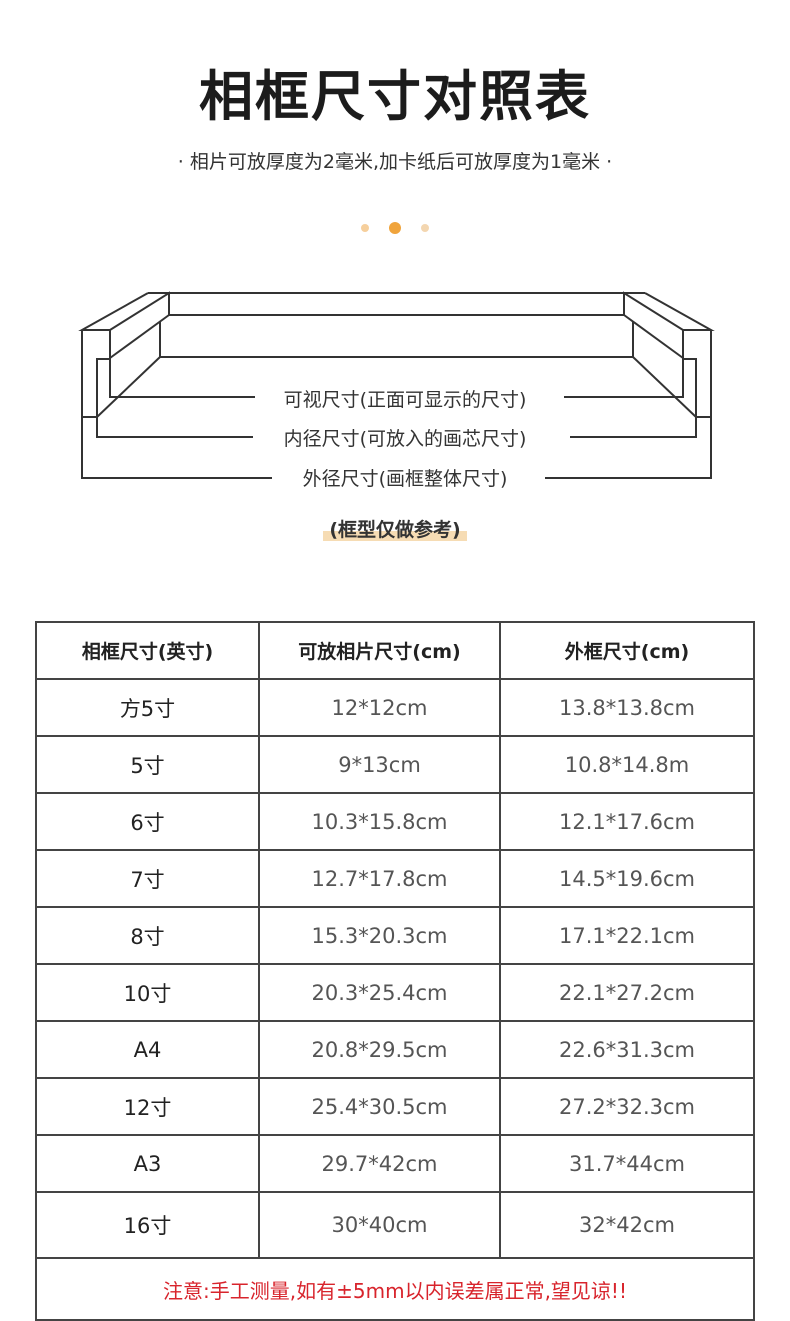 The height and width of the screenshot is (1321, 790). What do you see at coordinates (379, 650) in the screenshot?
I see `header-photo-size: 可放相片尺寸(cm)` at bounding box center [379, 650].